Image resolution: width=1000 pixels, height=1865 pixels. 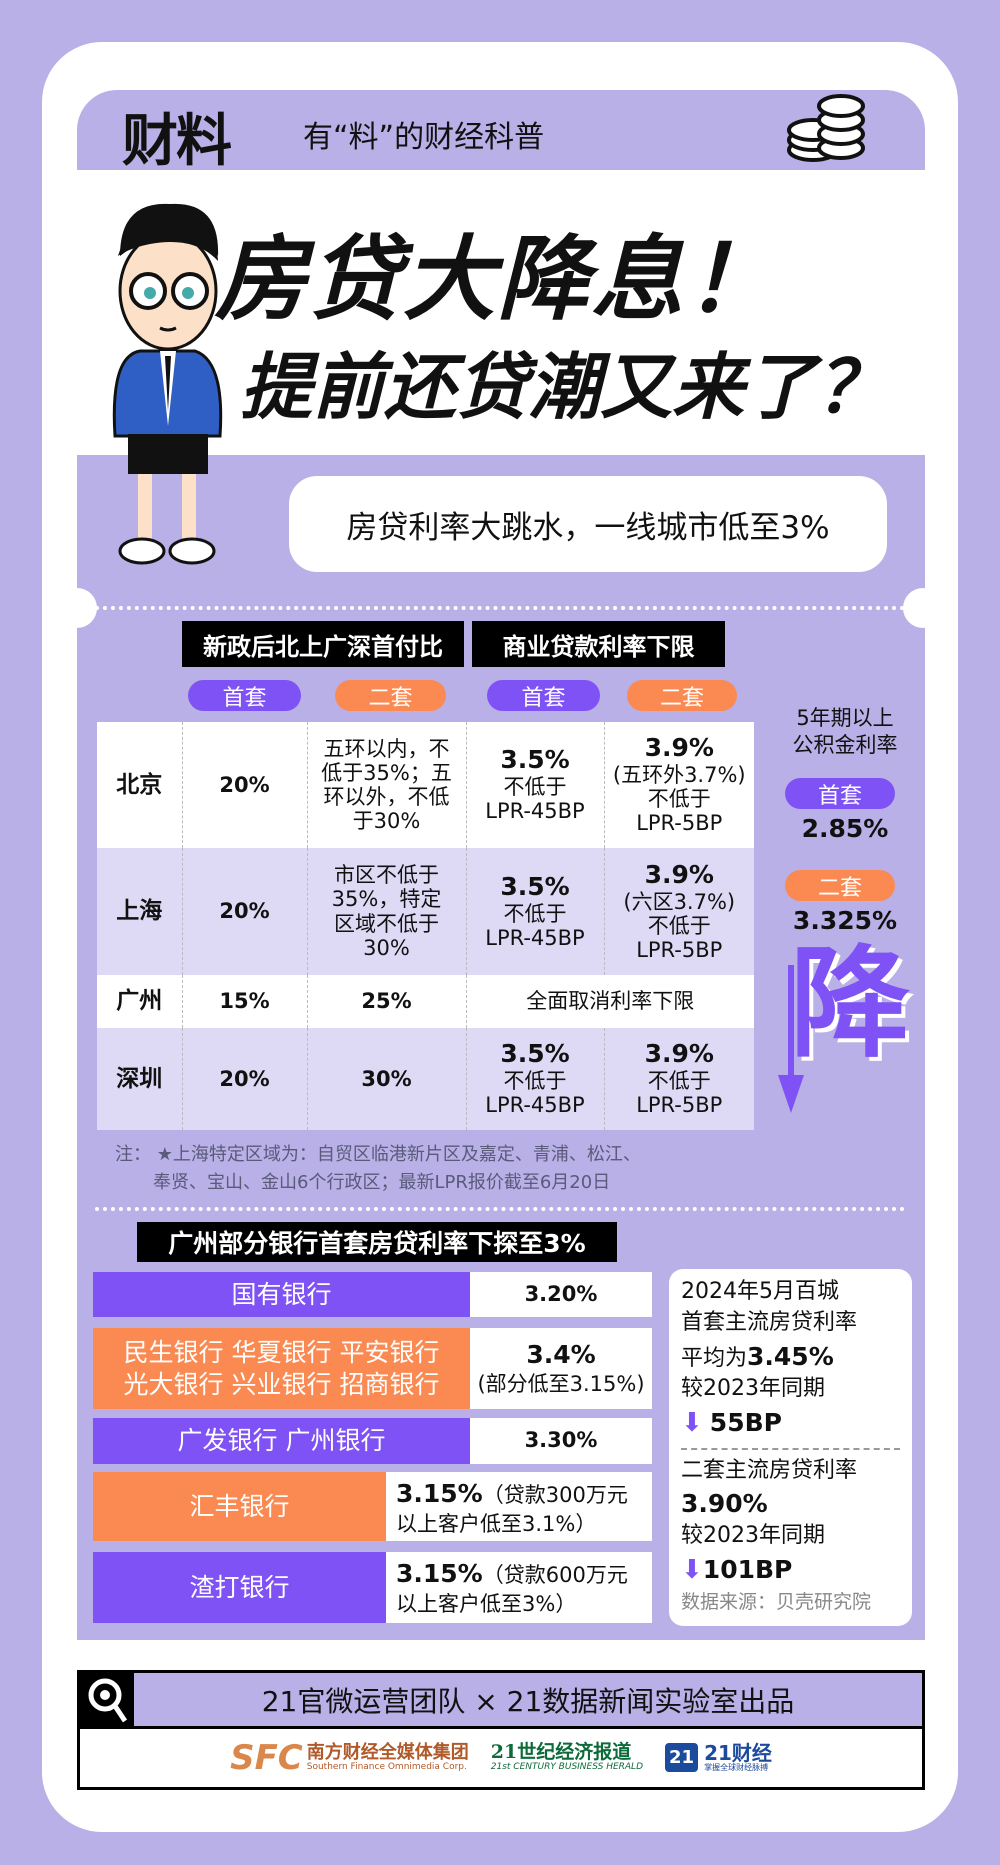 I want to click on down-payment-second: 市区不低于35%，特定区域不低于30%, so click(x=386, y=911).